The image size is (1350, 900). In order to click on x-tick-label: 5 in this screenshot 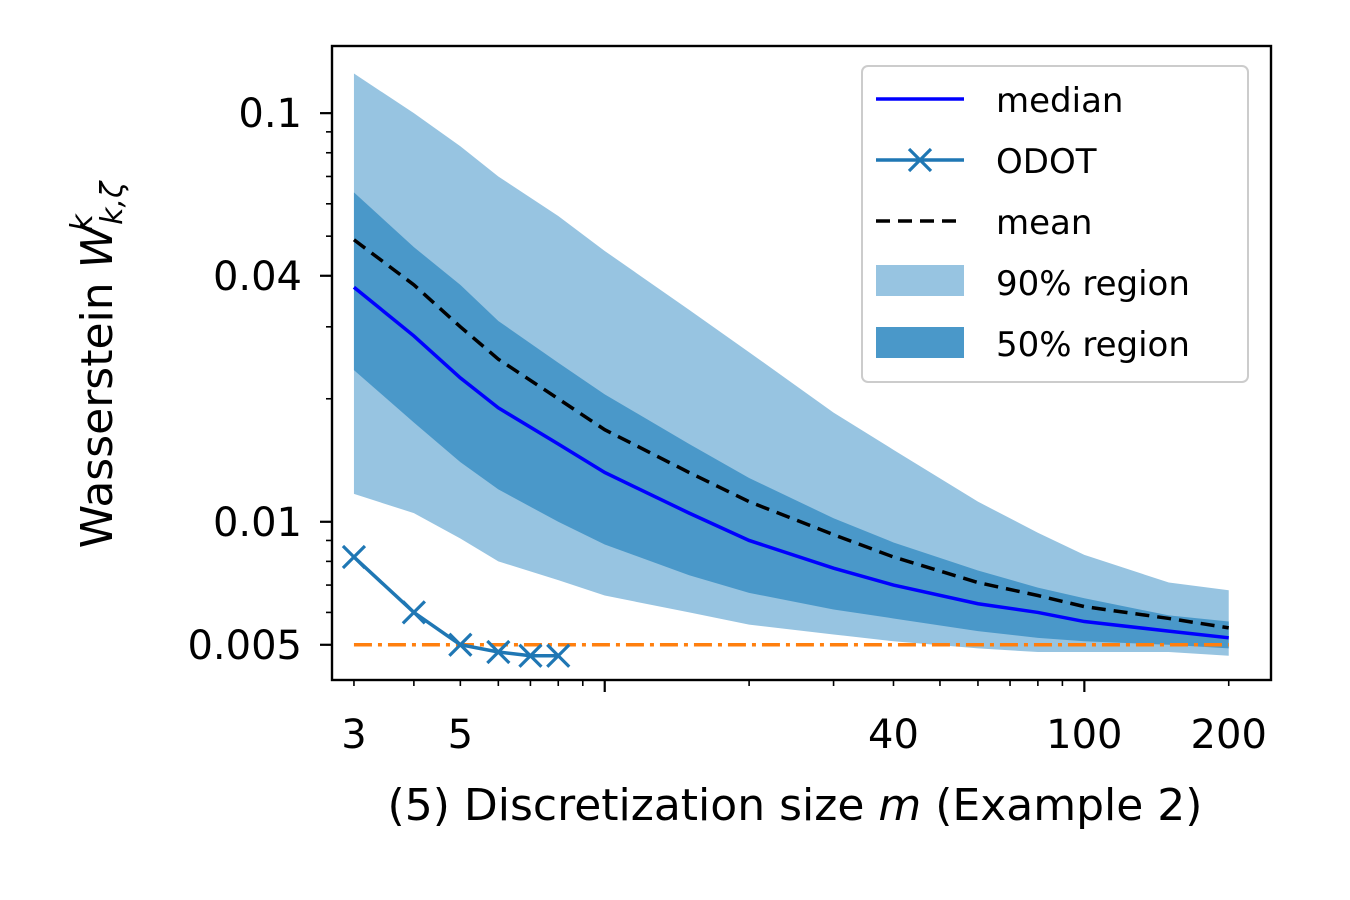, I will do `click(460, 735)`.